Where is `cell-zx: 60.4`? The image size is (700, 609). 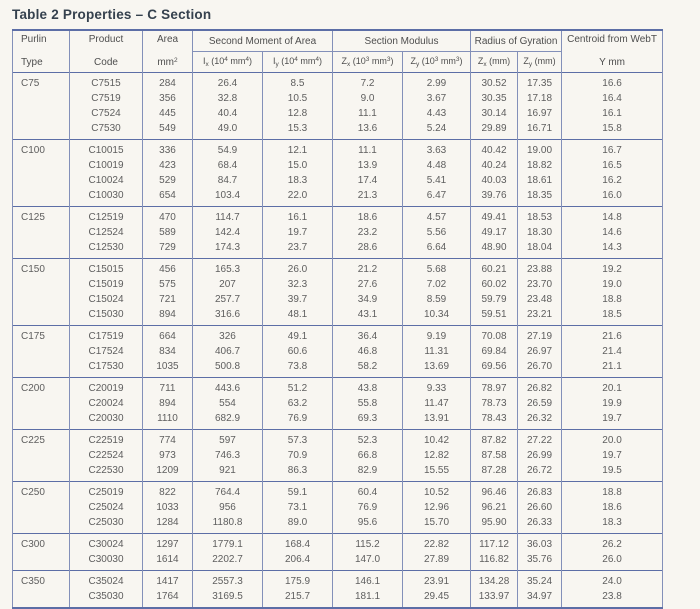
cell-zx: 60.4 is located at coordinates (368, 490).